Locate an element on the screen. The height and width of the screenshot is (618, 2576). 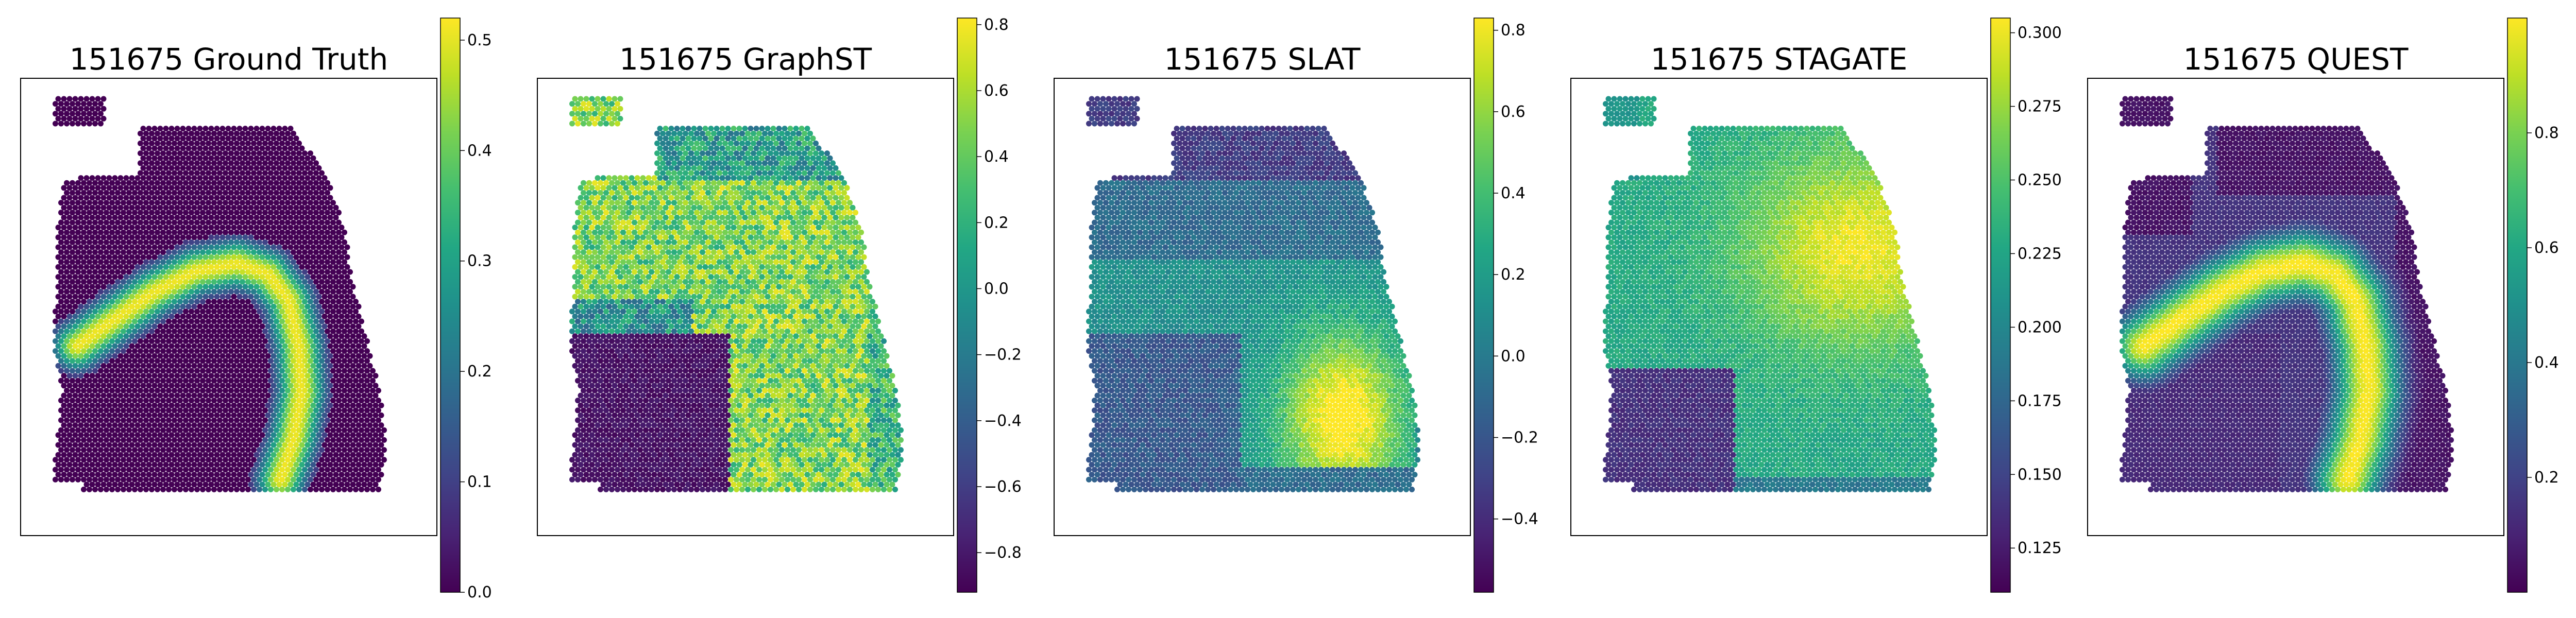
axes-frame is located at coordinates (228, 307).